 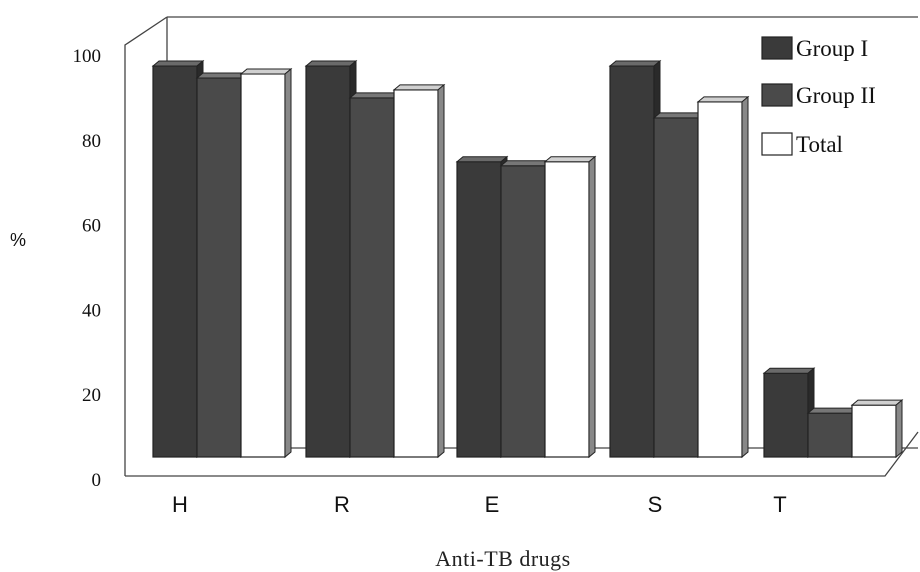 I want to click on x-tick-label: T, so click(x=779, y=504).